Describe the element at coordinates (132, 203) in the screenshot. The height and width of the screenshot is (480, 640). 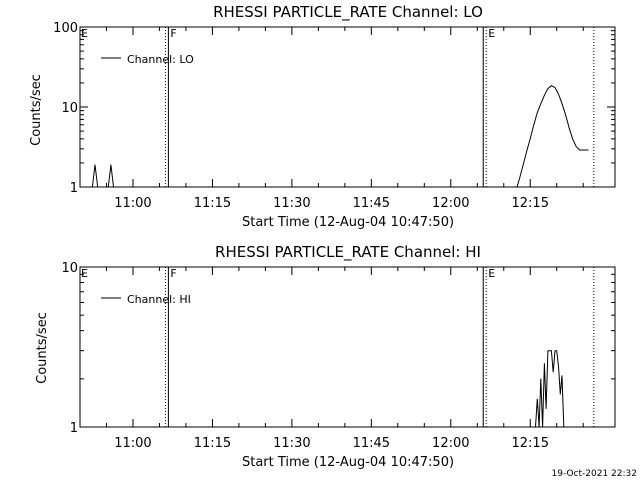
I see `x-tick-label-lo: 11:00` at that location.